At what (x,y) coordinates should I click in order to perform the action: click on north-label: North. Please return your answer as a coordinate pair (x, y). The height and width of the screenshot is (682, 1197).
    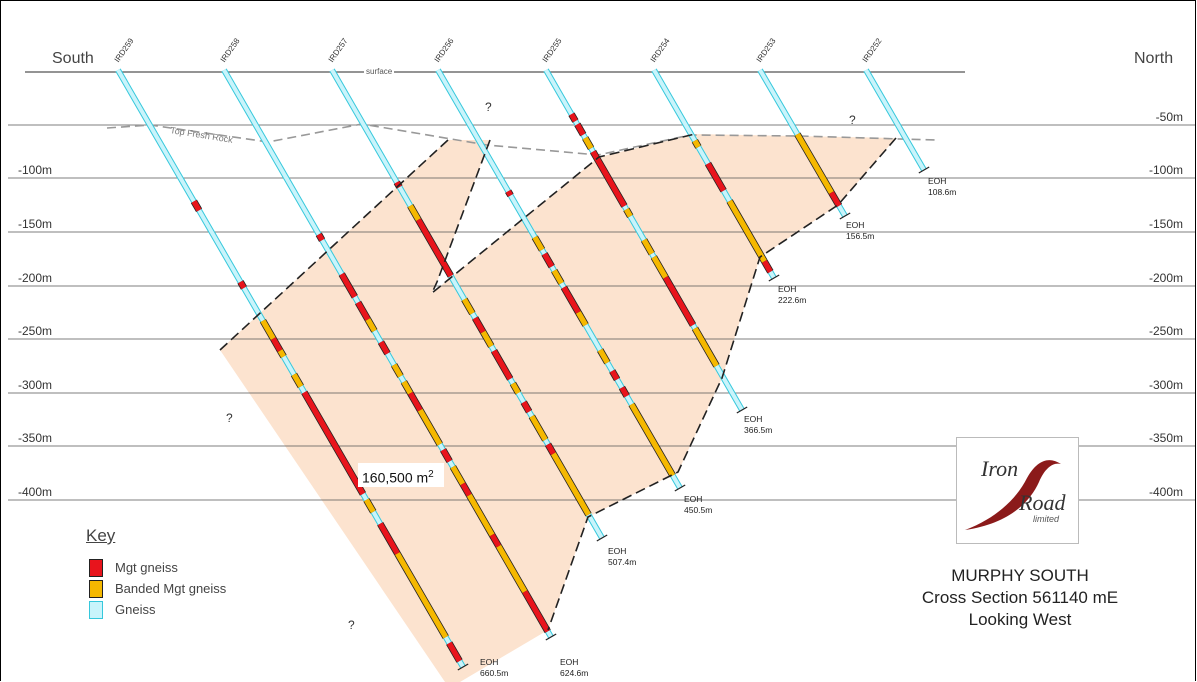
    Looking at the image, I should click on (1154, 58).